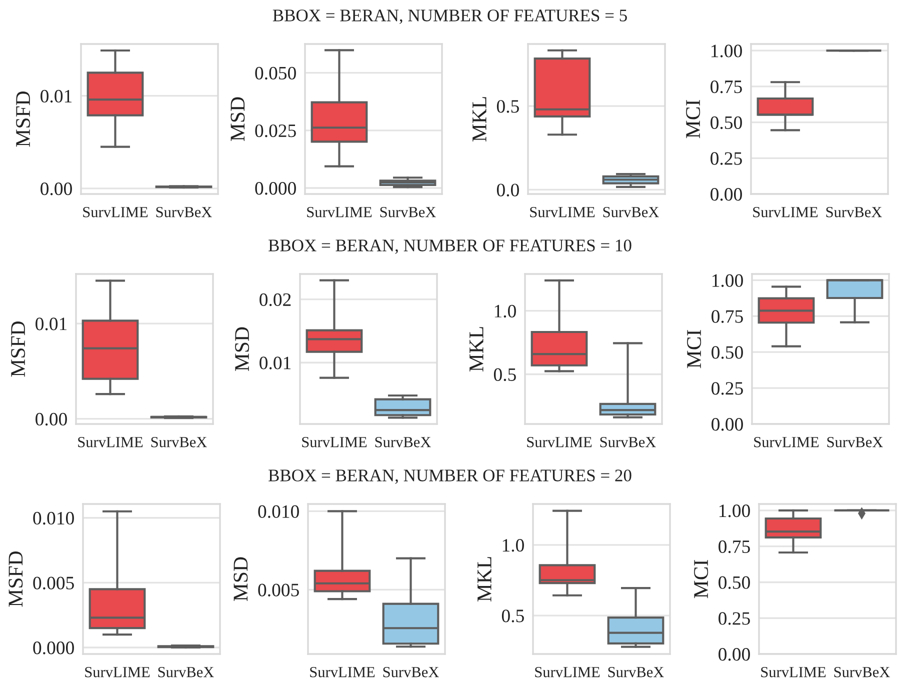 Image resolution: width=900 pixels, height=690 pixels. Describe the element at coordinates (275, 131) in the screenshot. I see `y-tick-label: 0.025` at that location.